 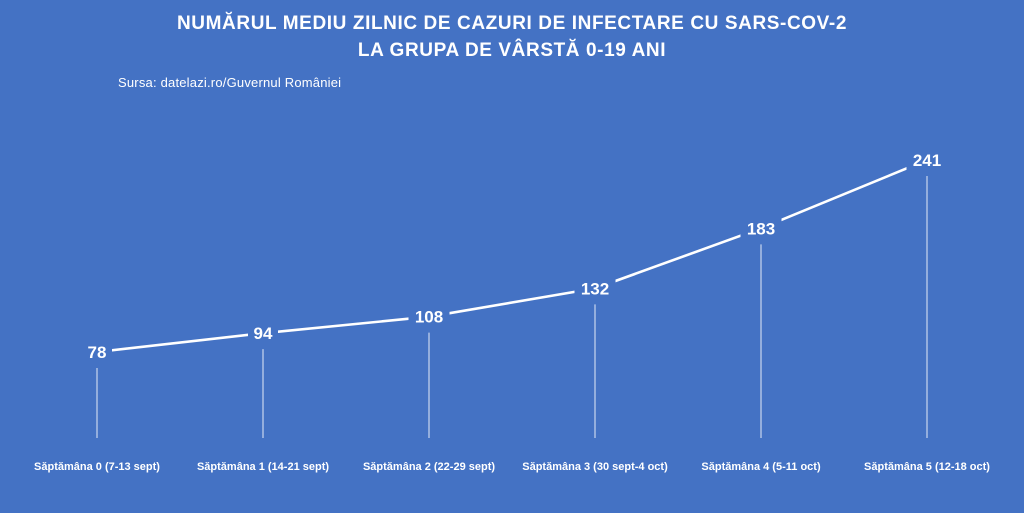 What do you see at coordinates (97, 467) in the screenshot?
I see `x-tick-label-0: Săptămâna 0 (7-13 sept)` at bounding box center [97, 467].